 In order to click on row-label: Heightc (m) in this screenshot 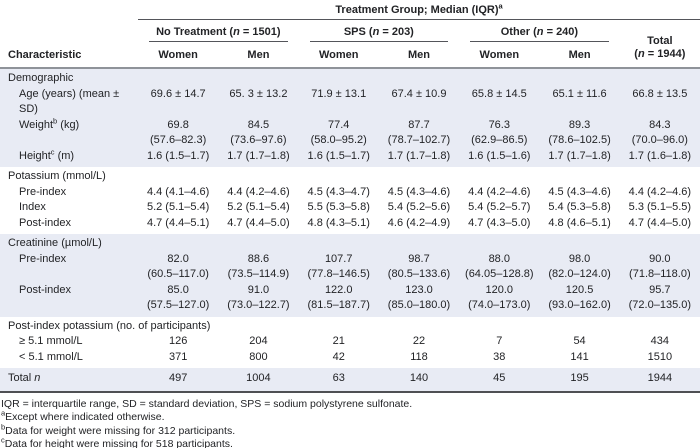, I will do `click(47, 154)`.